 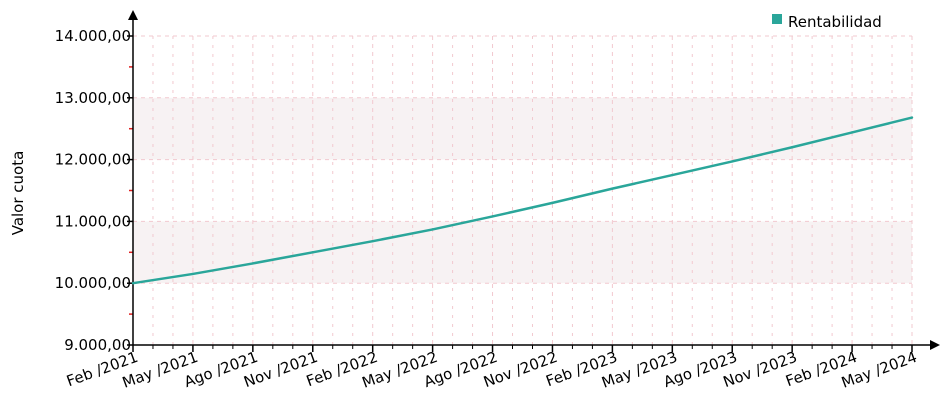 I want to click on y-tick-label: 13.000,00, so click(x=93, y=98).